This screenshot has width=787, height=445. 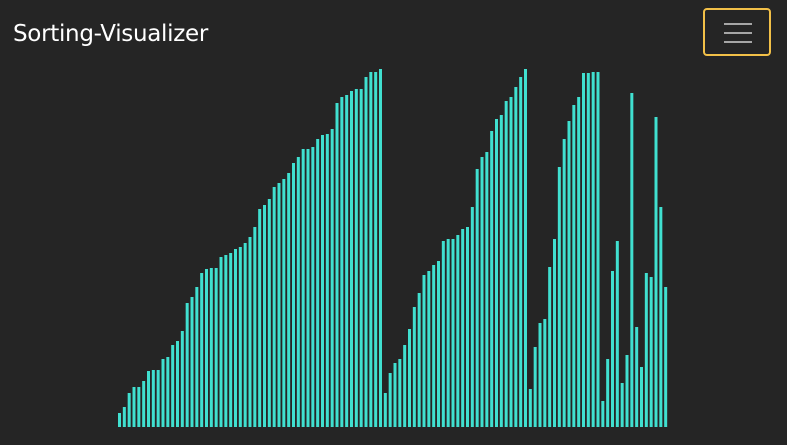 I want to click on hamburger-icon, so click(x=738, y=24).